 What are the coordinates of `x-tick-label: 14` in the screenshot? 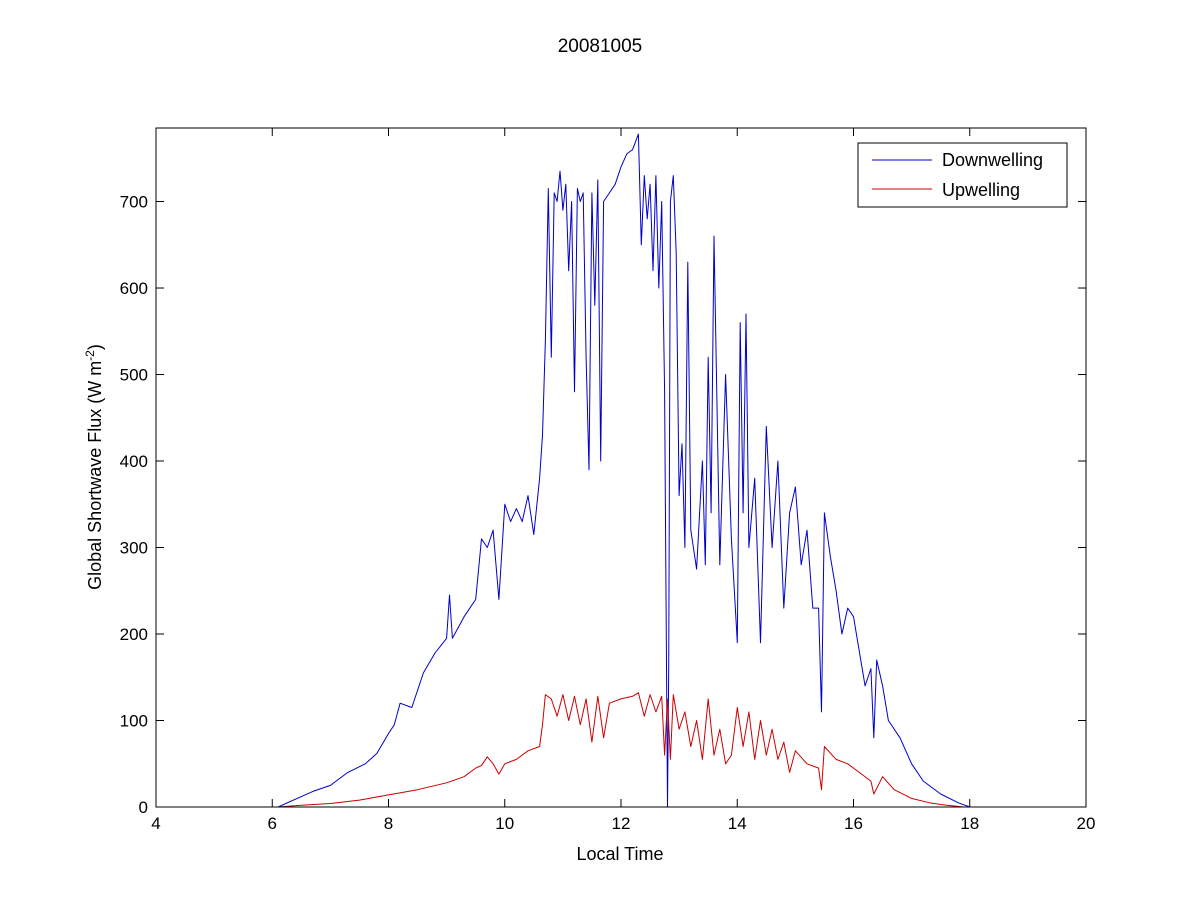 It's located at (737, 823).